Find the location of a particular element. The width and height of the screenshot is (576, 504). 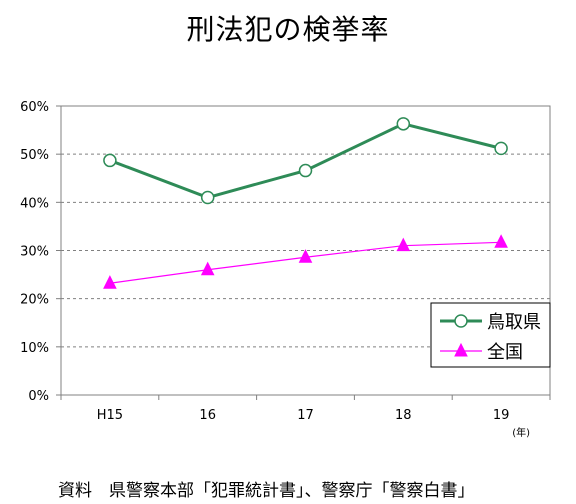

y-tick-label: 50% is located at coordinates (34, 155).